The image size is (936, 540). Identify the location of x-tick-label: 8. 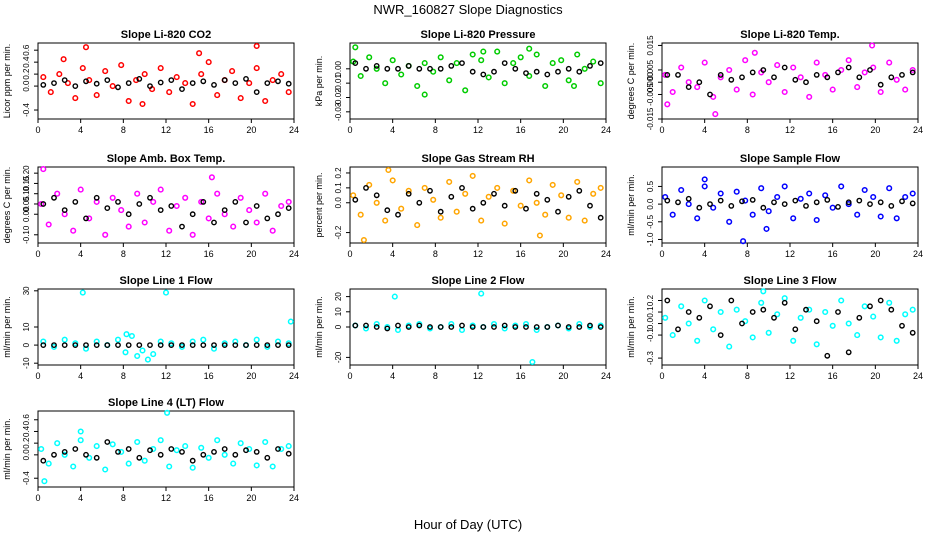
(747, 376).